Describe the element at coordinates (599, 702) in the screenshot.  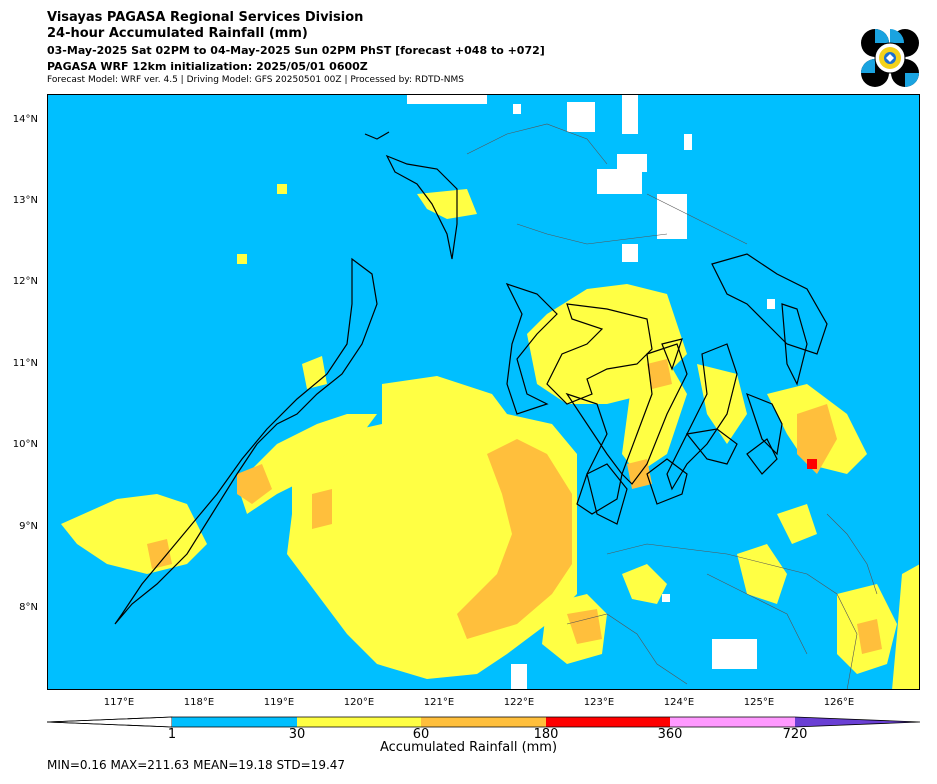
I see `lon-label-123: 123°E` at that location.